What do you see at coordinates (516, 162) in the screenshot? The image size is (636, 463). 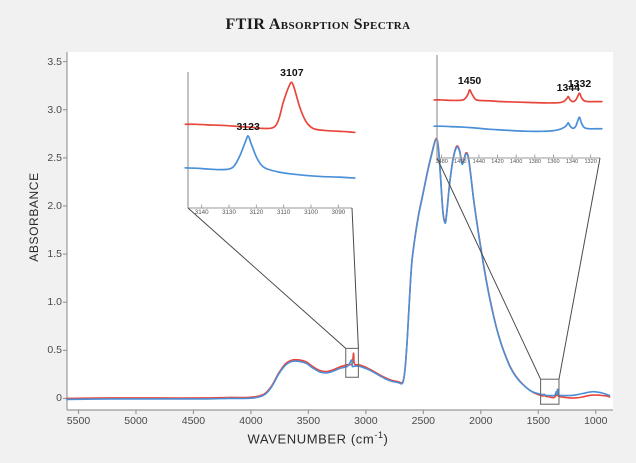 I see `right-inset-tick-label: 1400` at bounding box center [516, 162].